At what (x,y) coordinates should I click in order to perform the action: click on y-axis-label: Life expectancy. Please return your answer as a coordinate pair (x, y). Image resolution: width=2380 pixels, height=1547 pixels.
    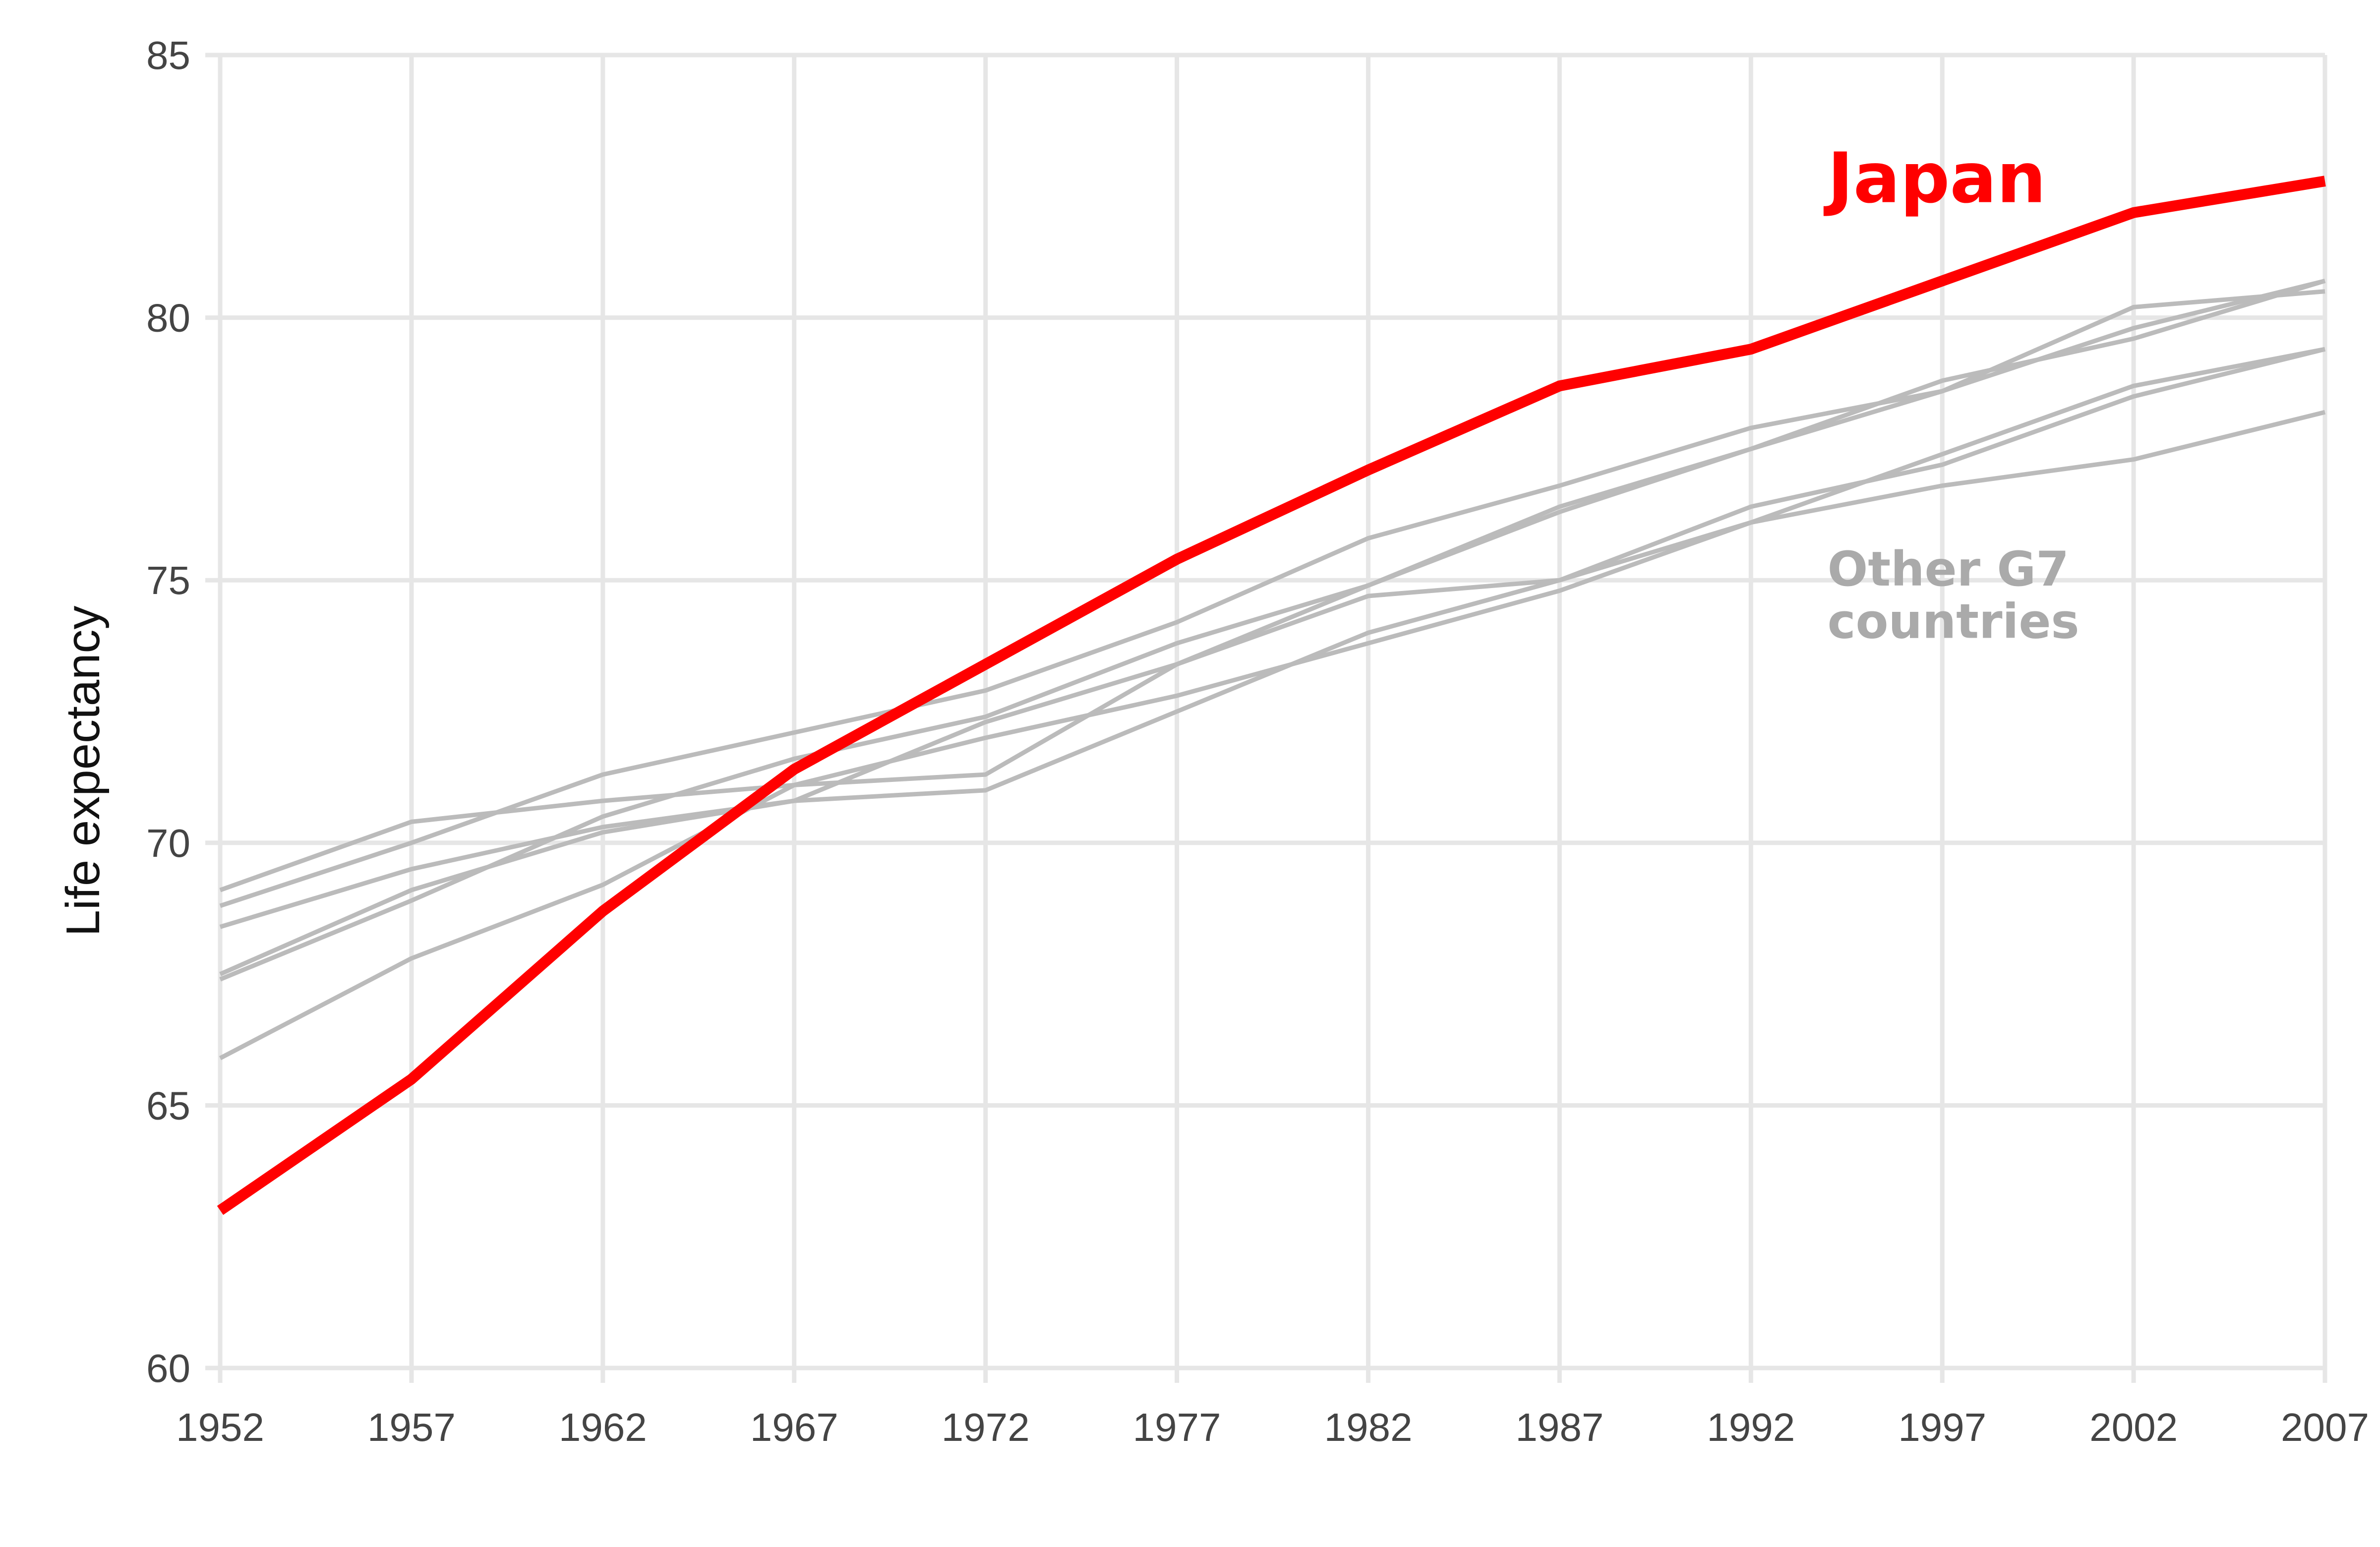
    Looking at the image, I should click on (83, 770).